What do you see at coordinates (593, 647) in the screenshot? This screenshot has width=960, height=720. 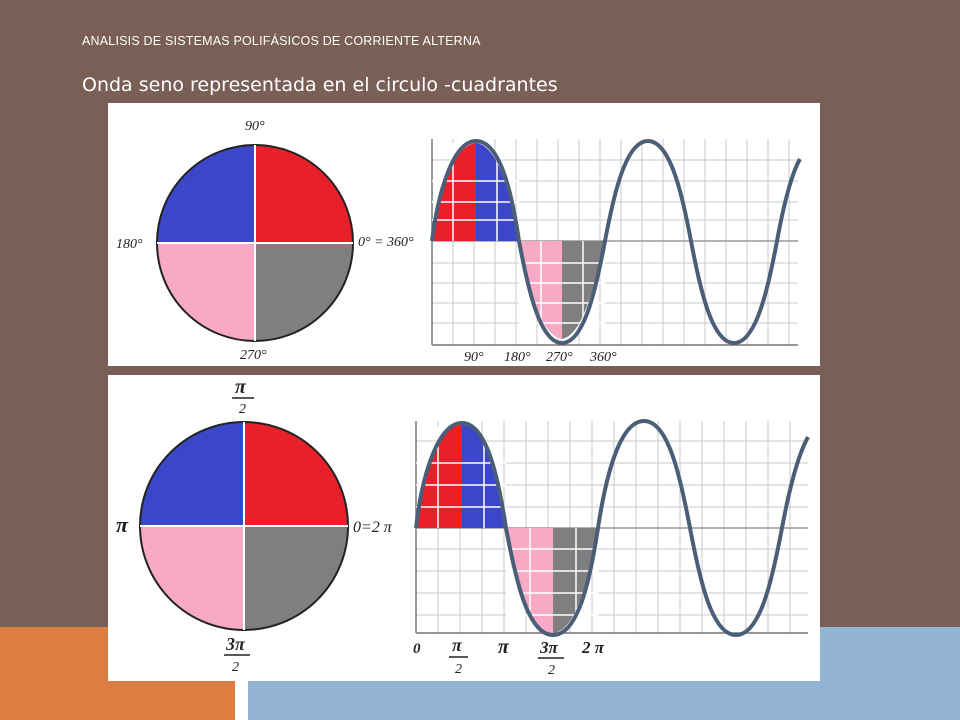 I see `axis-label-2pi: 2 π` at bounding box center [593, 647].